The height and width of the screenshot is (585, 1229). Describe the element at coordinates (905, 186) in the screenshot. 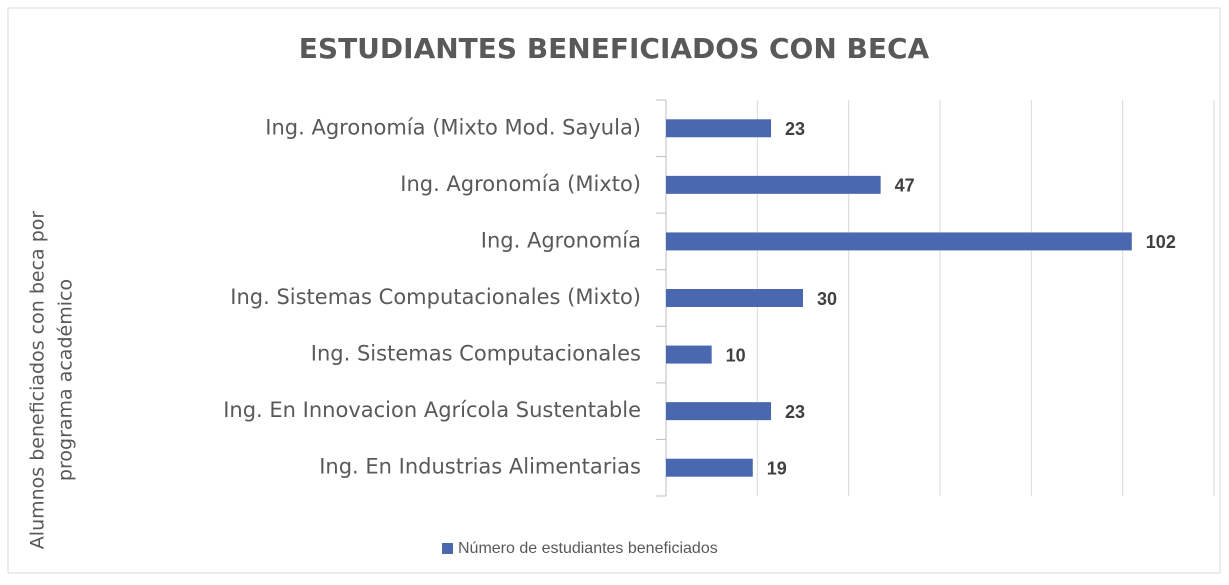

I see `data-label: 47` at that location.